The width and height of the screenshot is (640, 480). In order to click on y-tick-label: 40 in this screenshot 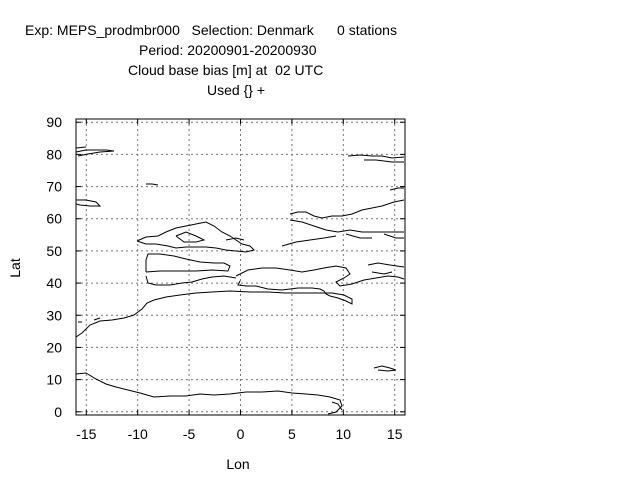, I will do `click(54, 283)`.